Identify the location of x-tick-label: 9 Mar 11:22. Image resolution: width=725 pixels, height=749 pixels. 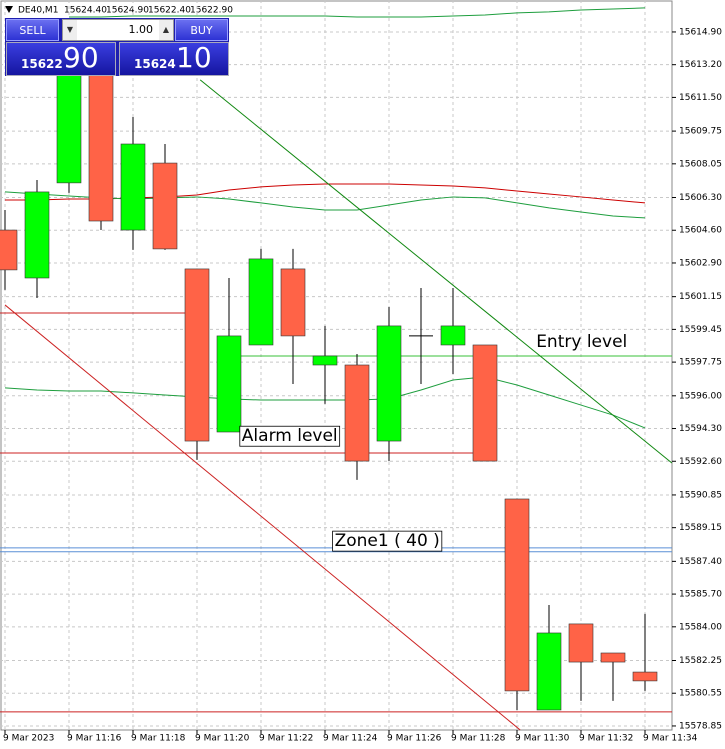
(286, 739).